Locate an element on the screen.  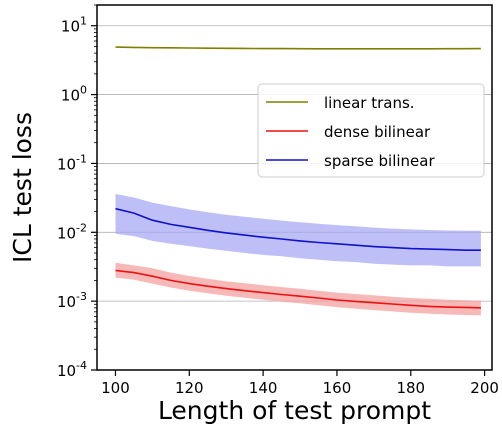
y-tick-label: 10⁰ is located at coordinates (74, 94).